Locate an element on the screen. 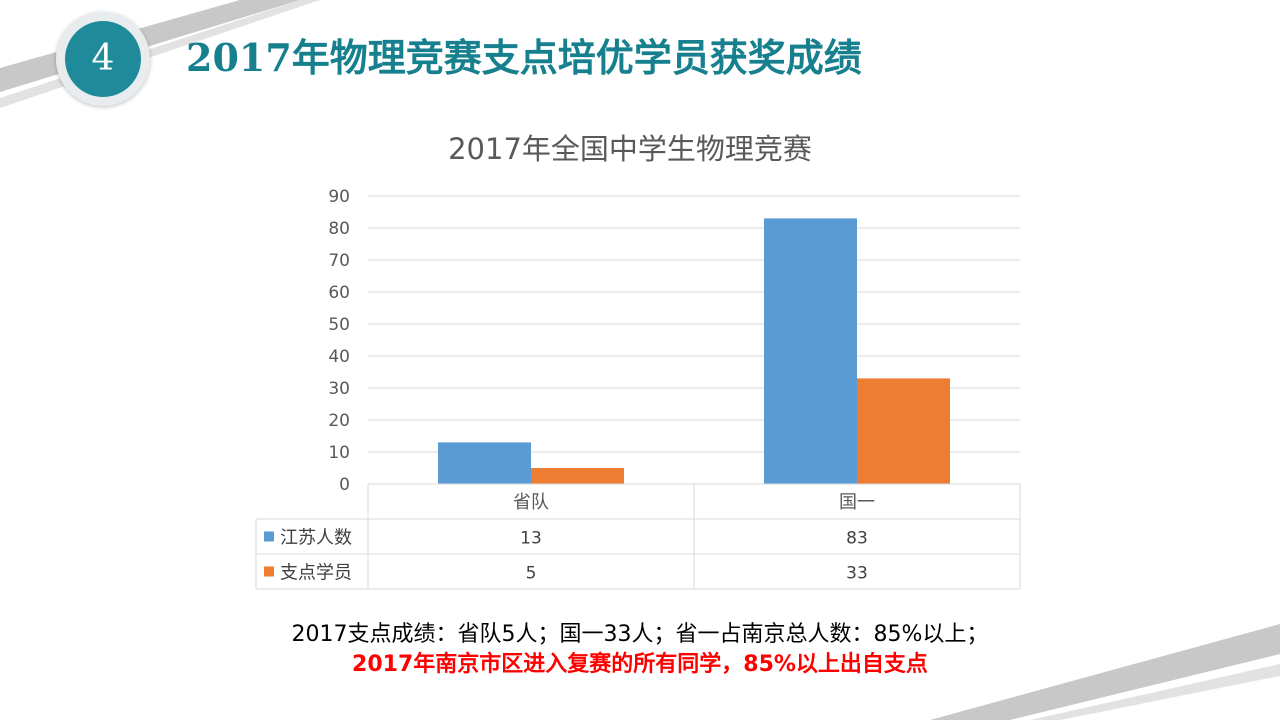  data-value: 33 is located at coordinates (857, 574).